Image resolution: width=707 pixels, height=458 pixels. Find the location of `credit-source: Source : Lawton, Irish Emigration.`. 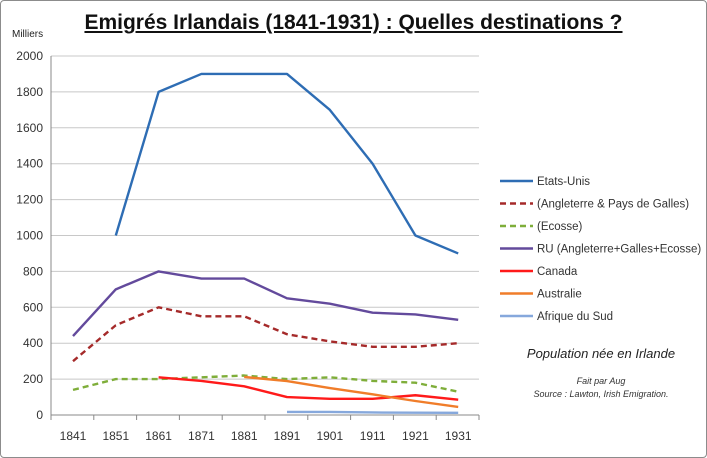

credit-source: Source : Lawton, Irish Emigration. is located at coordinates (601, 394).